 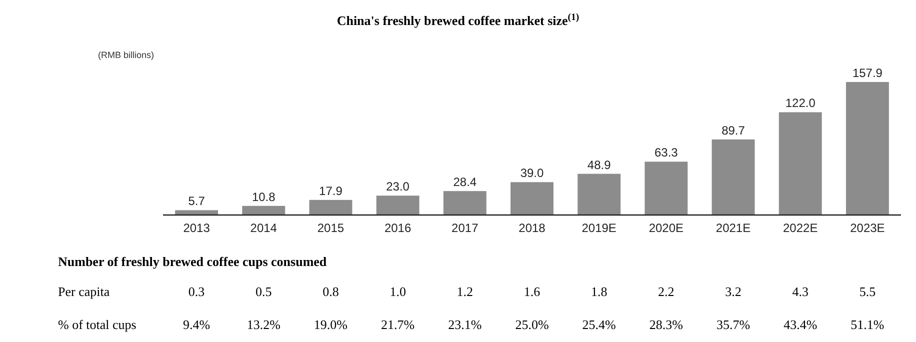 I want to click on text: 2.2, so click(x=666, y=291).